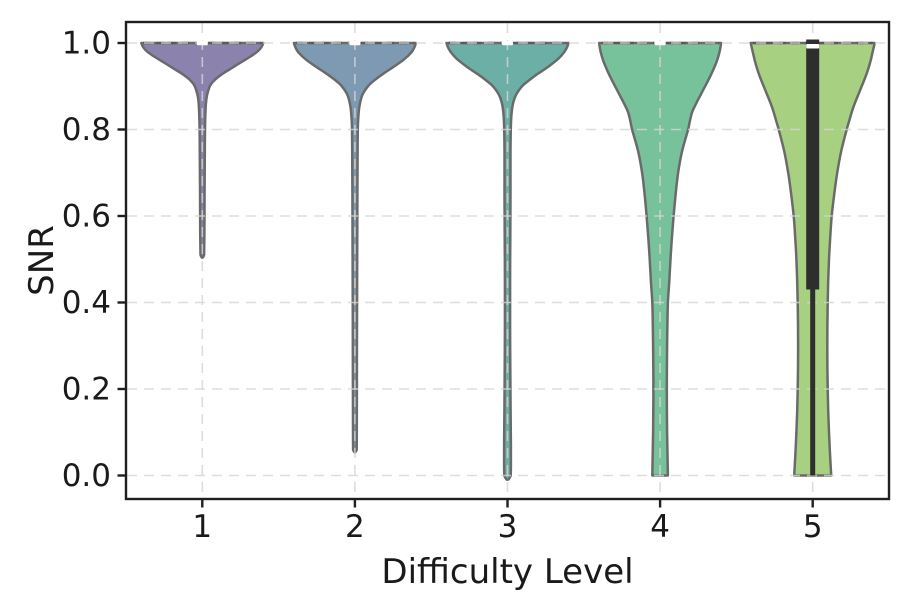 This screenshot has width=913, height=609. What do you see at coordinates (86, 303) in the screenshot?
I see `y-tick-label-0.4: 0.4` at bounding box center [86, 303].